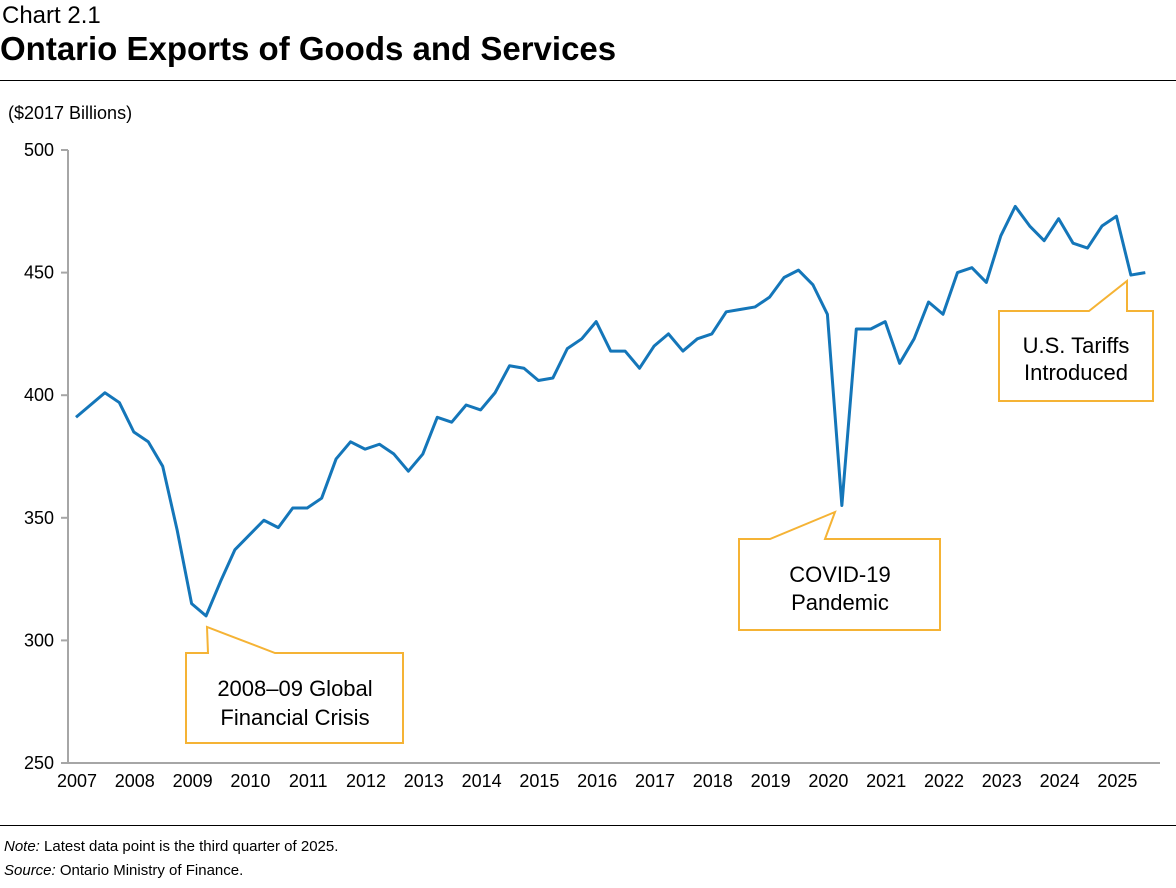 This screenshot has width=1176, height=888. I want to click on y-axis: 250 300 350 400 450 500, so click(46, 456).